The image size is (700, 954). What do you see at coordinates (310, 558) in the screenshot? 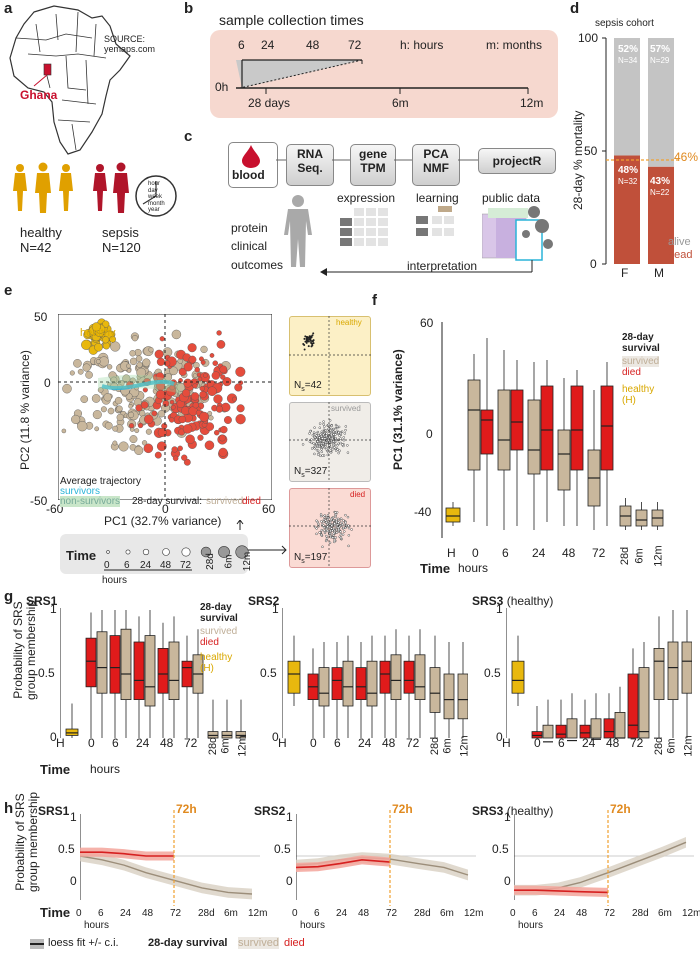
I see `sub-died-n: Ns=197` at bounding box center [310, 558].